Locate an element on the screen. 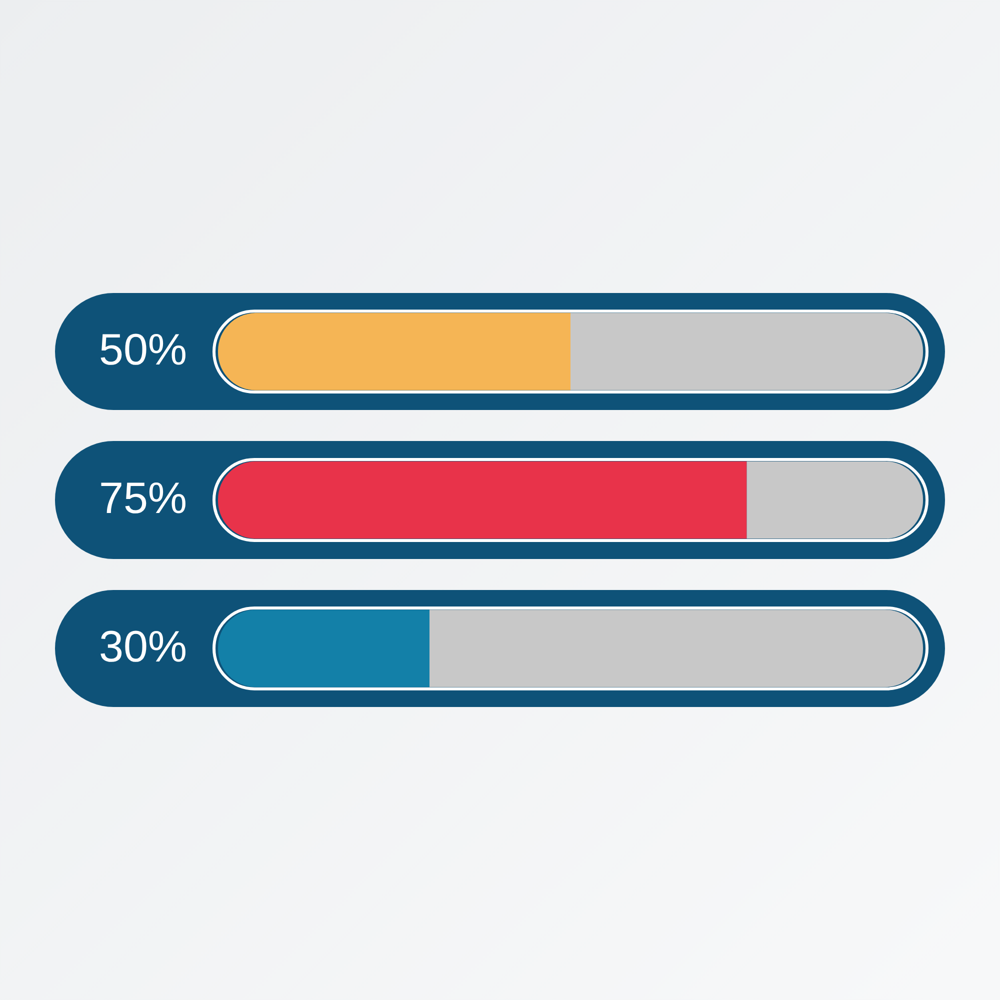 The width and height of the screenshot is (1000, 1000). data-label: 50% is located at coordinates (143, 350).